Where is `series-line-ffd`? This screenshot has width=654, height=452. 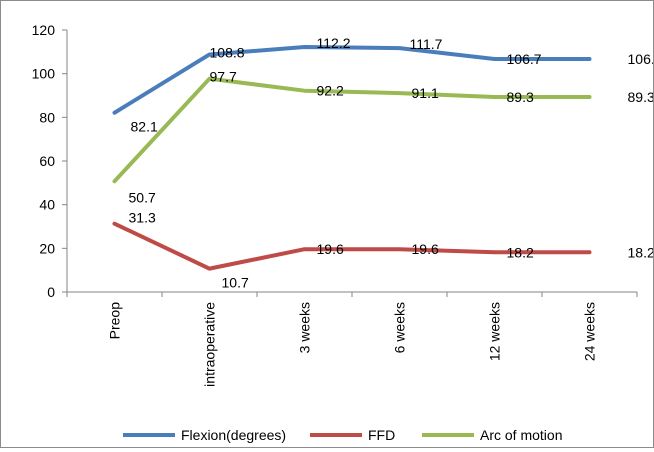
series-line-ffd is located at coordinates (352, 246).